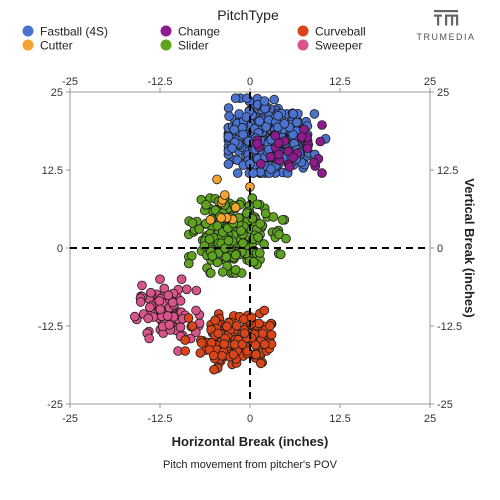 Image resolution: width=500 pixels, height=500 pixels. Describe the element at coordinates (449, 327) in the screenshot. I see `y-tick-label-right: -12.5` at that location.